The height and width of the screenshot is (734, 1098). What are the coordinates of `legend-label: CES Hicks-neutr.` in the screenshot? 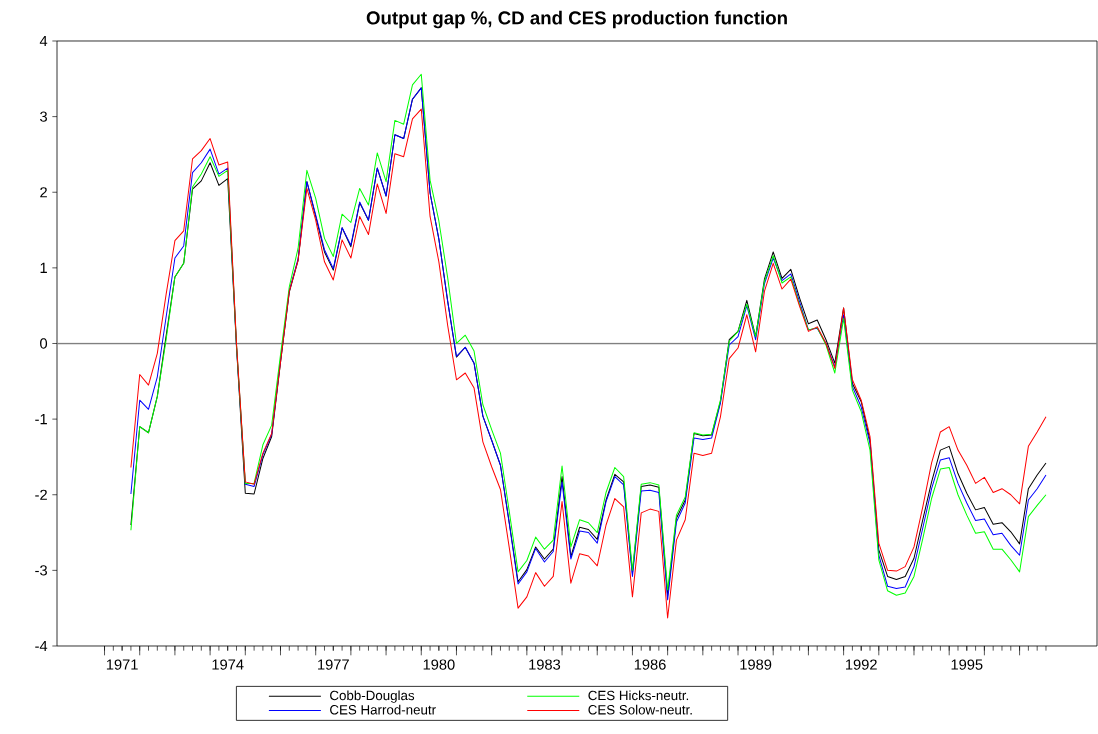 It's located at (638, 695).